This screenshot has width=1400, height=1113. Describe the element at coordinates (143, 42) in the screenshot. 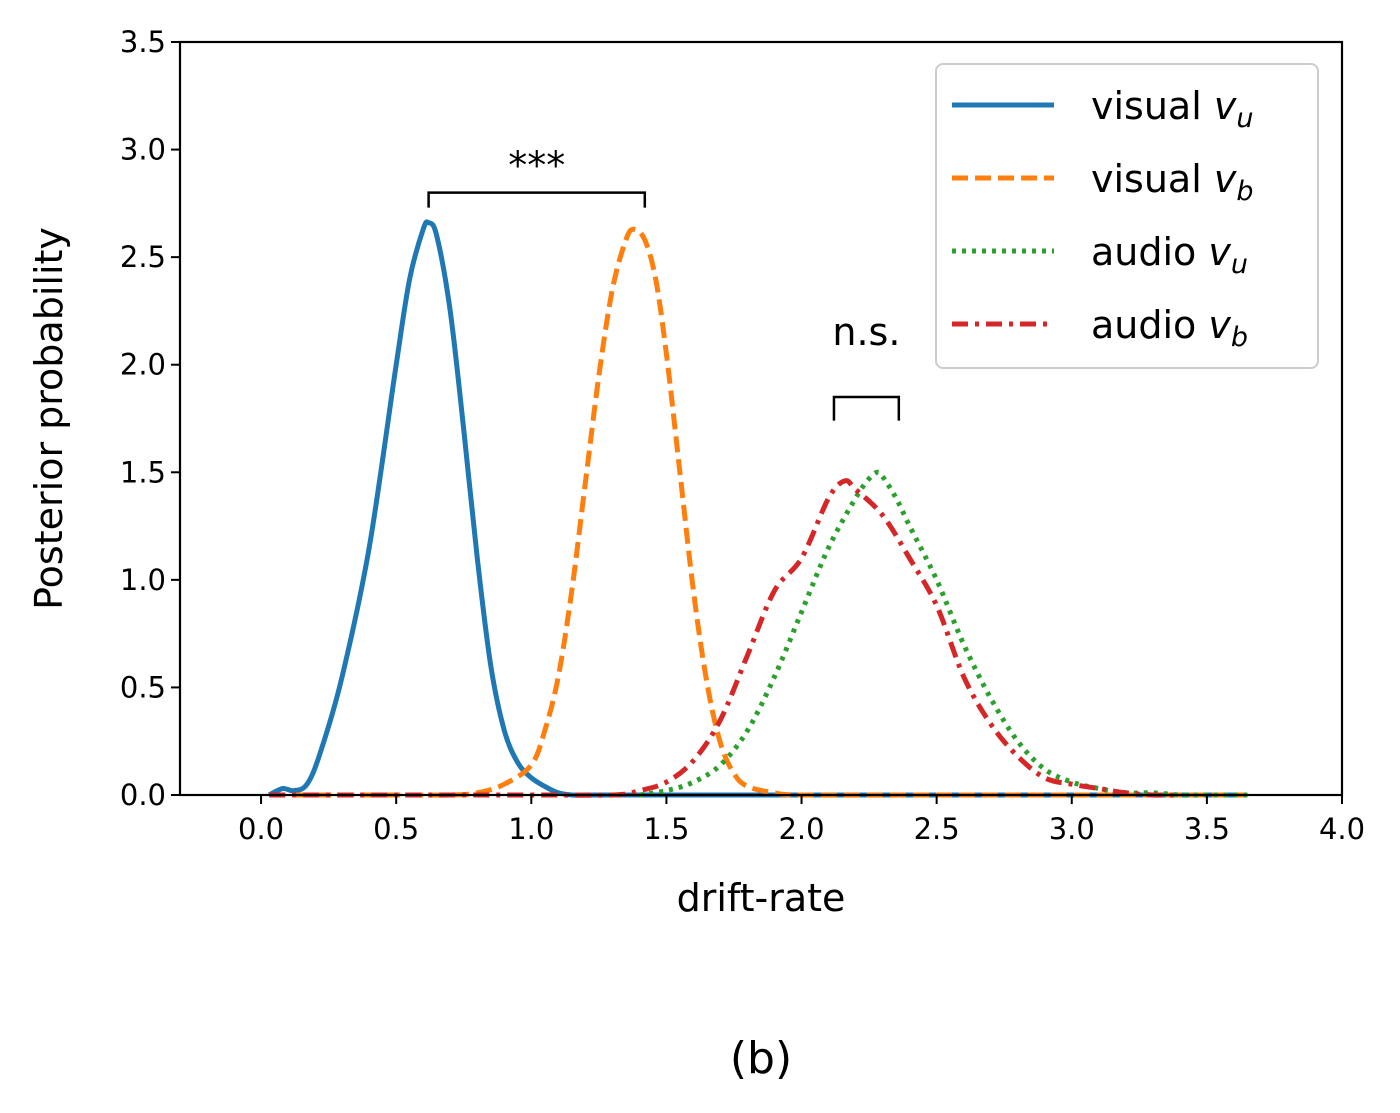

I see `y-tick-label: 3.5` at that location.